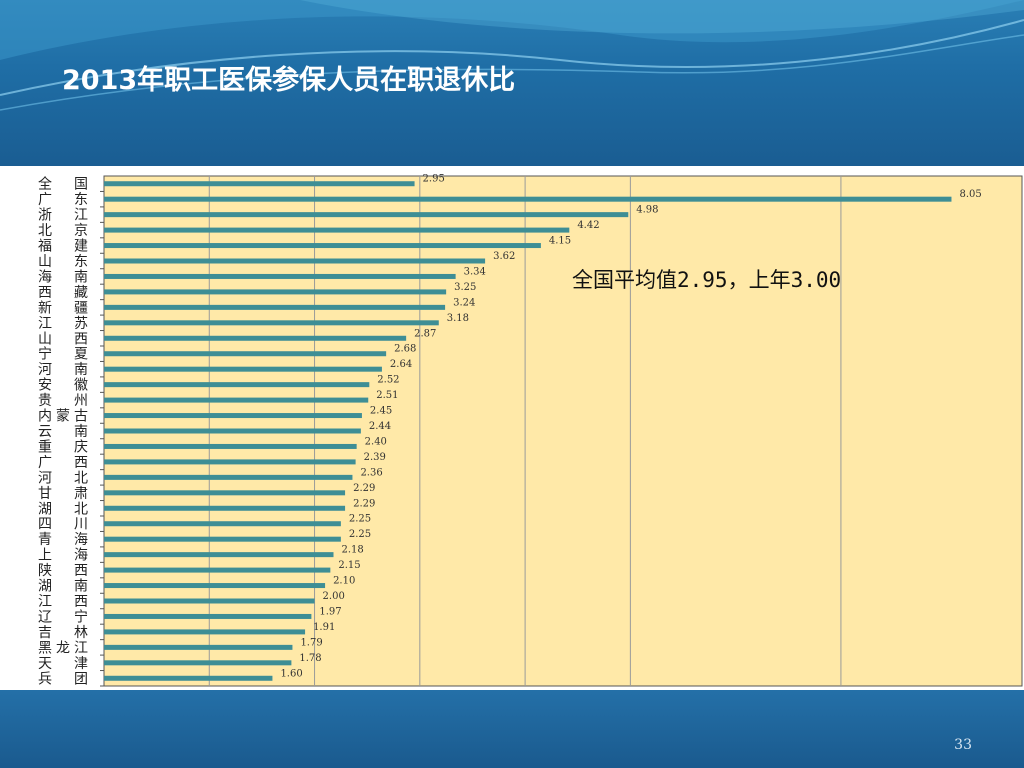 This screenshot has width=1024, height=768. Describe the element at coordinates (81, 525) in the screenshot. I see `category-label: 川` at that location.